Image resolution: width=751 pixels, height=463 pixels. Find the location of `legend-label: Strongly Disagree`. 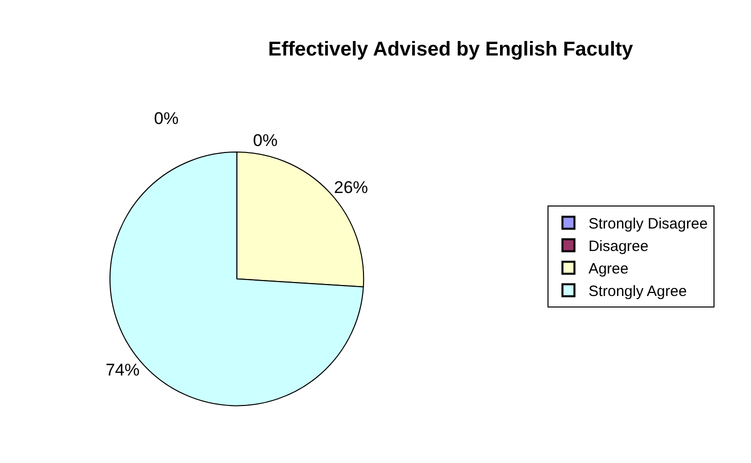

legend-label: Strongly Disagree is located at coordinates (648, 224).